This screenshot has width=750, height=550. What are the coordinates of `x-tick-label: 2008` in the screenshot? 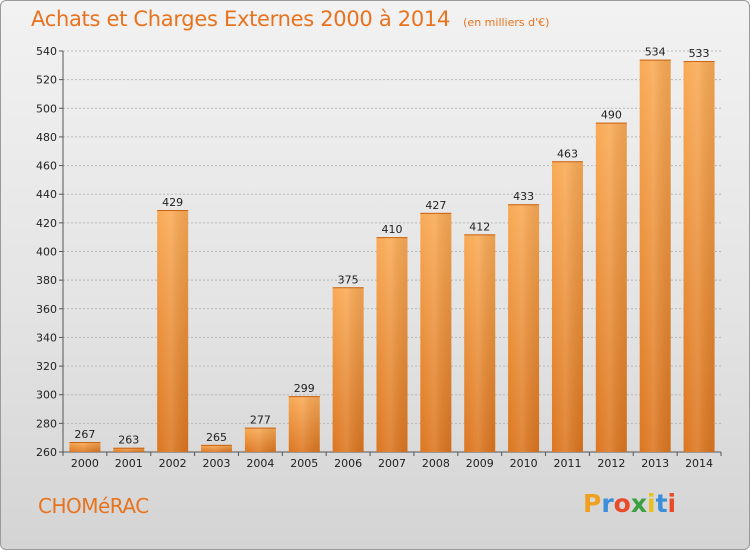 It's located at (436, 463).